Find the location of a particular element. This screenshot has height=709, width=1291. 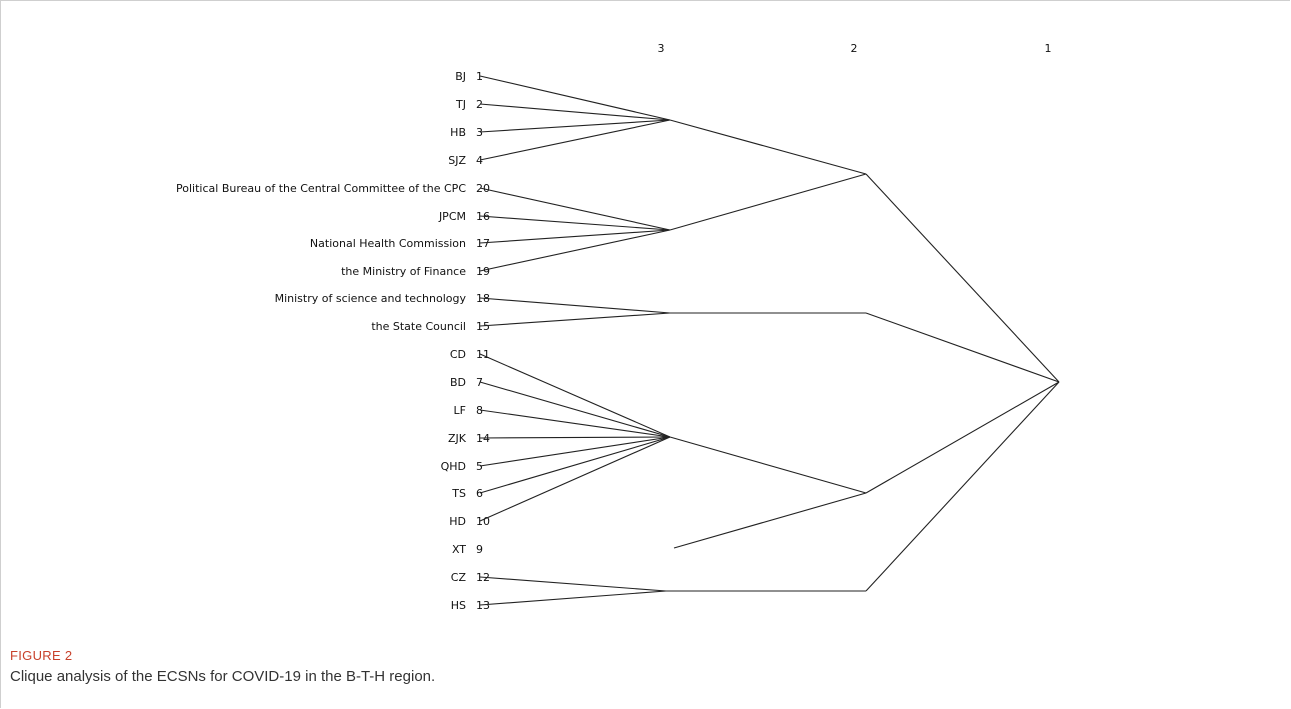

leaf-id: 17 is located at coordinates (483, 243).